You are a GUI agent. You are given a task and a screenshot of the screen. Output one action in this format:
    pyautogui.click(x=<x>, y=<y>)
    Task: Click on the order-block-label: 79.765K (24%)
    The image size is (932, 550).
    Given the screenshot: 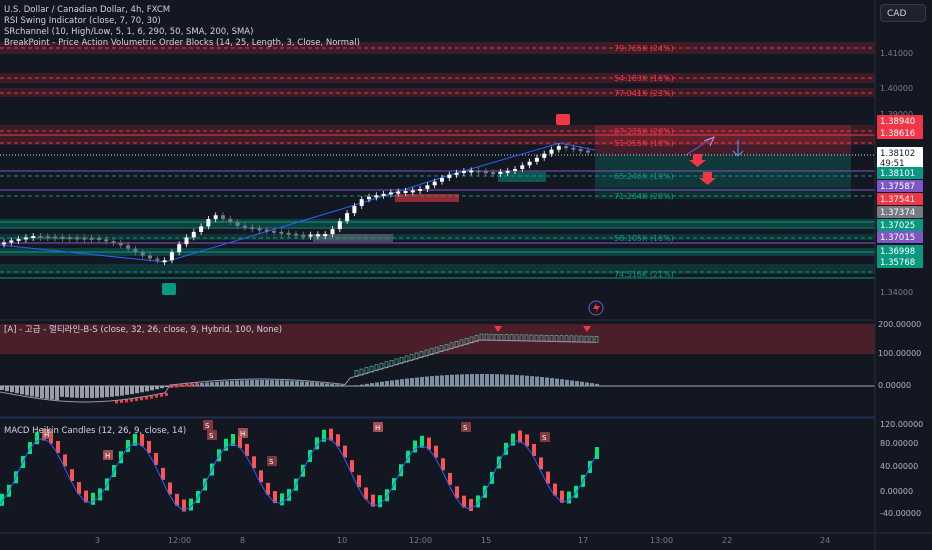 What is the action you would take?
    pyautogui.click(x=644, y=48)
    